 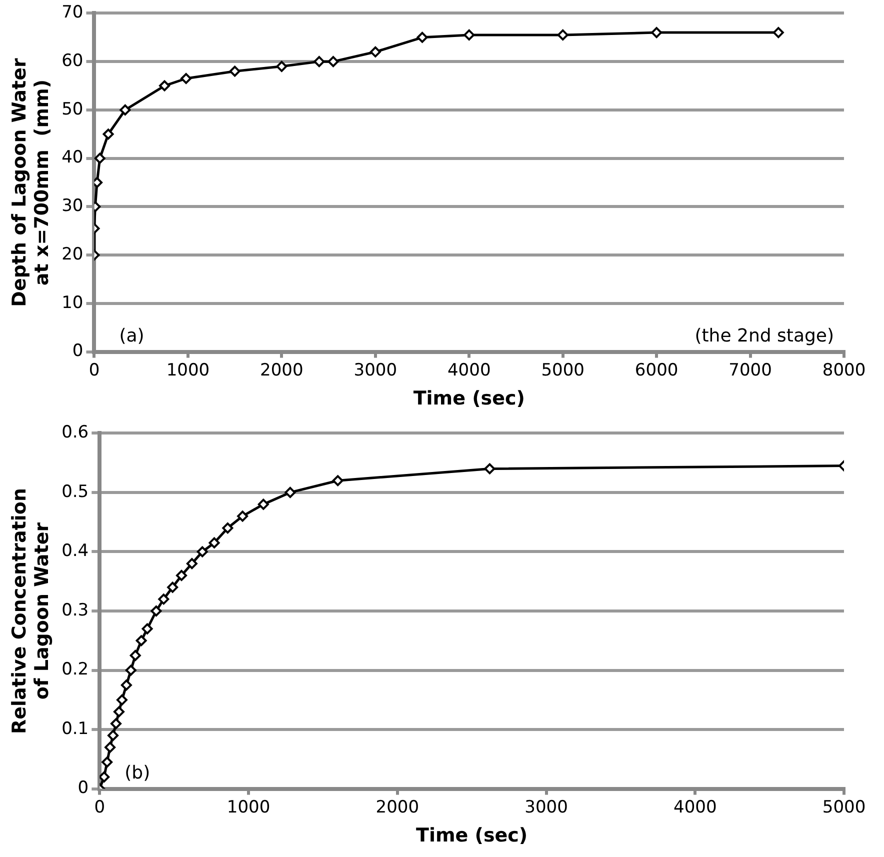 What do you see at coordinates (31, 611) in the screenshot?
I see `y-axis-title: Relative Concentration of Lagoon Water` at bounding box center [31, 611].